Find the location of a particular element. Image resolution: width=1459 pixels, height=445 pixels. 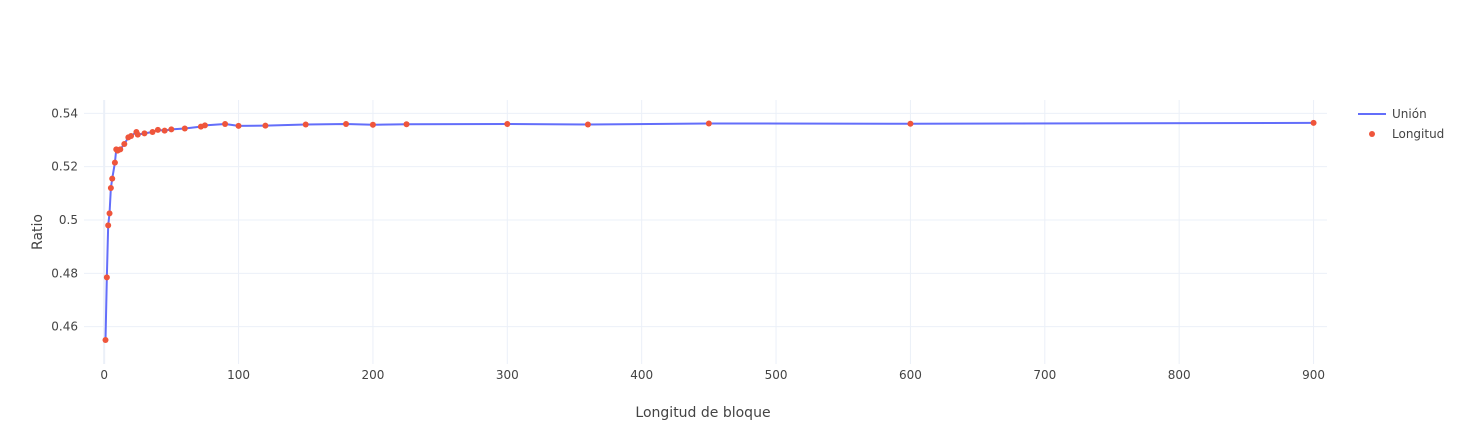

legend-item-longitud: Longitud is located at coordinates (1406, 134).